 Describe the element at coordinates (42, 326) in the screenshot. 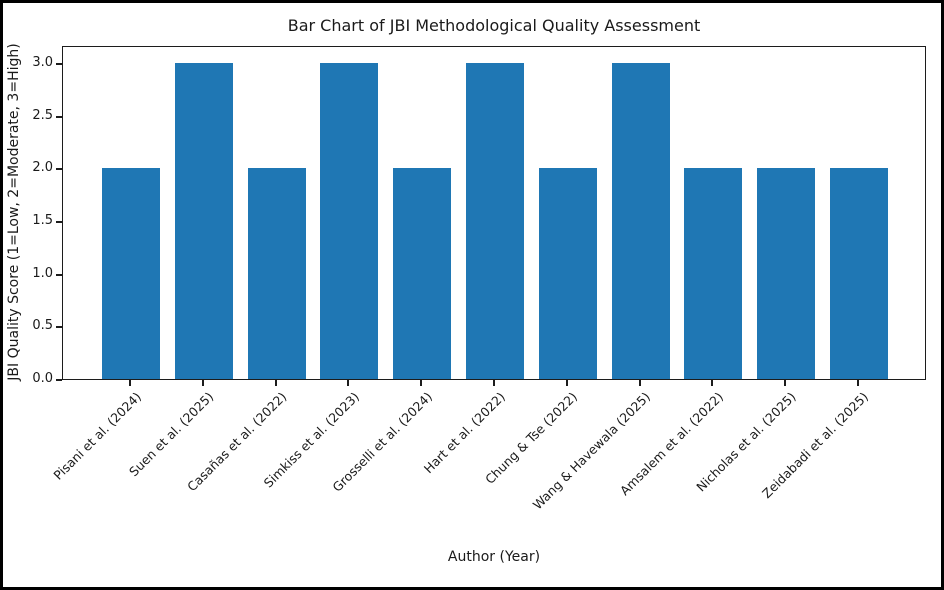

I see `y-tick-label: 0.5` at that location.